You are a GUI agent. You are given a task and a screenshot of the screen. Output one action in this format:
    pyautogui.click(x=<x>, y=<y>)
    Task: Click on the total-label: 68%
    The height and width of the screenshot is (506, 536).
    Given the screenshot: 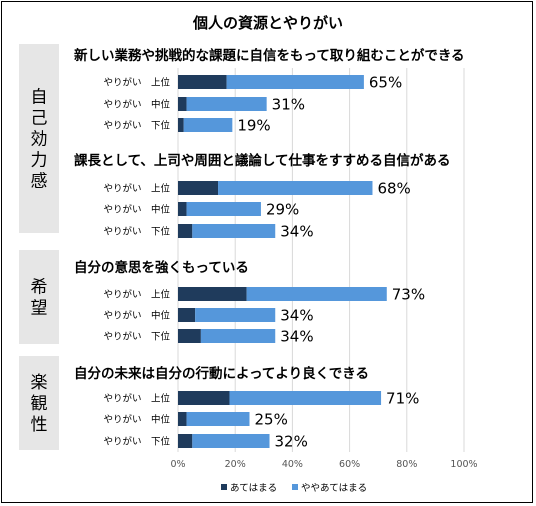 What is the action you would take?
    pyautogui.click(x=393, y=189)
    